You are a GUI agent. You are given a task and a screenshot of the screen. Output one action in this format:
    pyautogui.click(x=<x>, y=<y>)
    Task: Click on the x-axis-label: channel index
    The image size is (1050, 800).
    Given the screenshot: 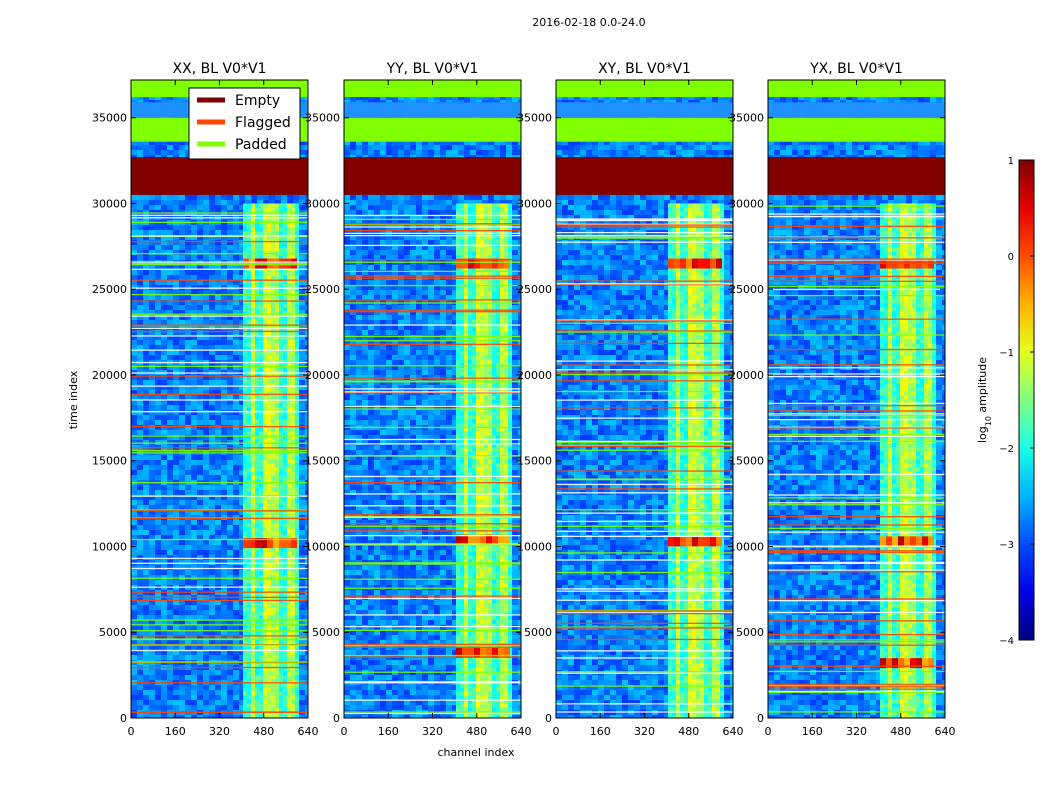 What is the action you would take?
    pyautogui.click(x=476, y=752)
    